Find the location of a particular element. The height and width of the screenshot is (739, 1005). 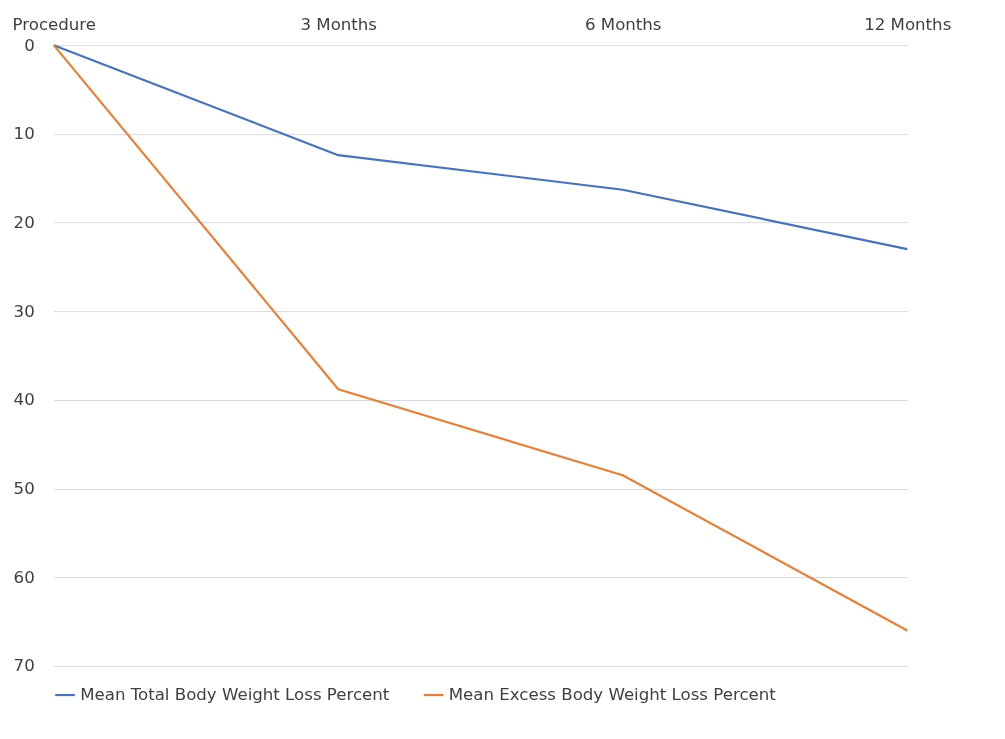

x-tick-label: 12 Months is located at coordinates (908, 25).